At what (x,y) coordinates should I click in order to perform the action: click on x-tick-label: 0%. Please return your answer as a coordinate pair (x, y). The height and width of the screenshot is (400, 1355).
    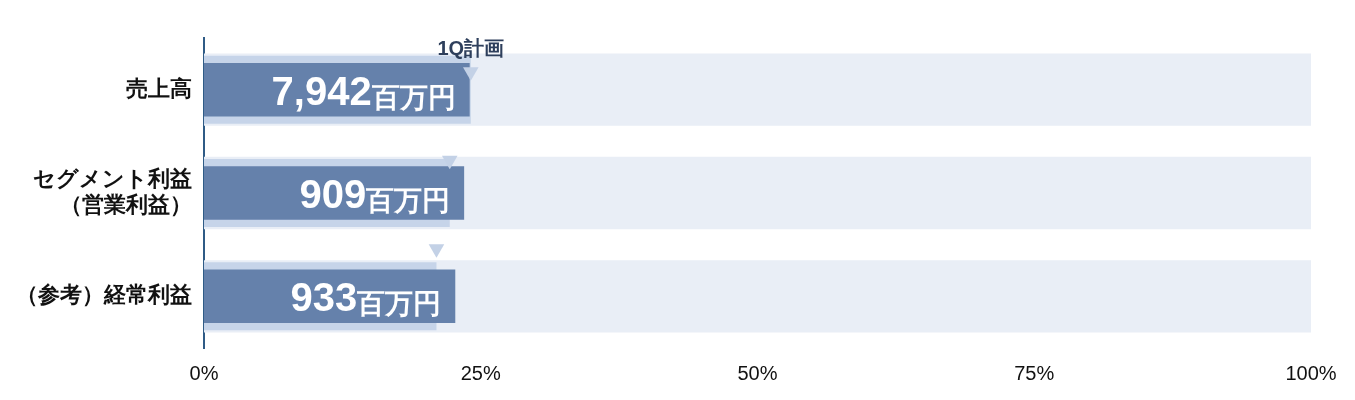
    Looking at the image, I should click on (204, 372).